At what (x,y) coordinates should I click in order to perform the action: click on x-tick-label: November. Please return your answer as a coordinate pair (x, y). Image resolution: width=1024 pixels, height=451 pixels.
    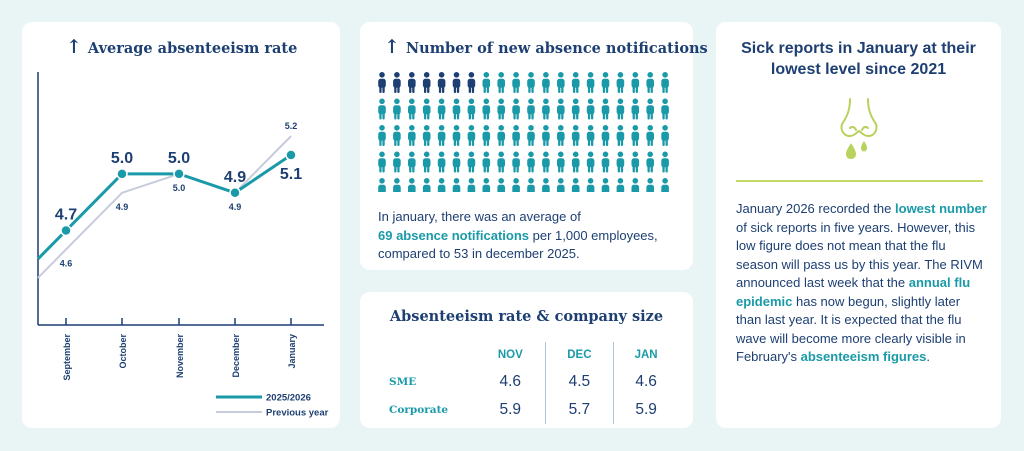
    Looking at the image, I should click on (180, 356).